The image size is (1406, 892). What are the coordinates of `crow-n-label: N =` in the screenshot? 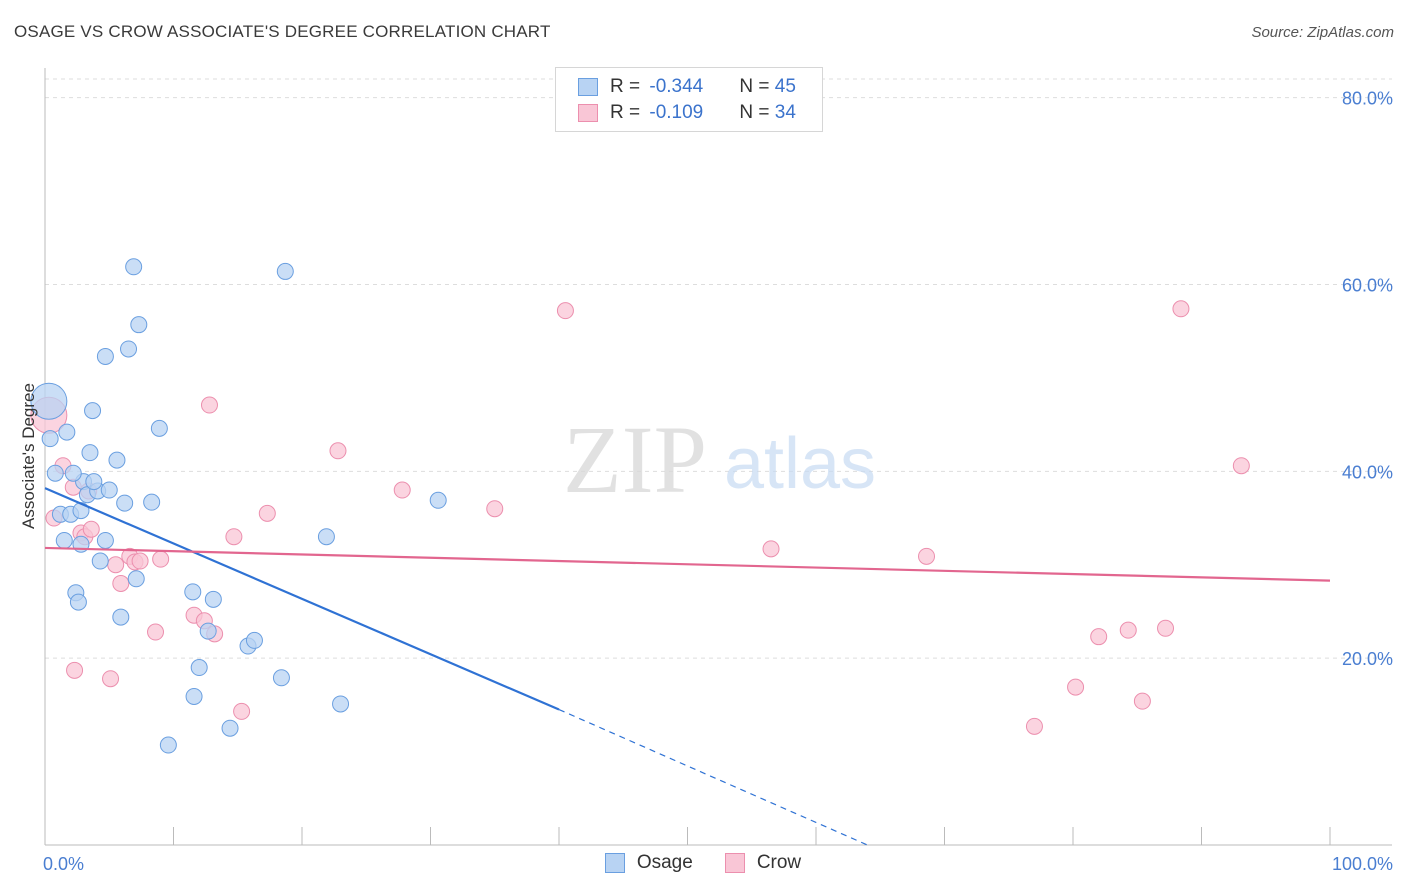 It's located at (757, 112).